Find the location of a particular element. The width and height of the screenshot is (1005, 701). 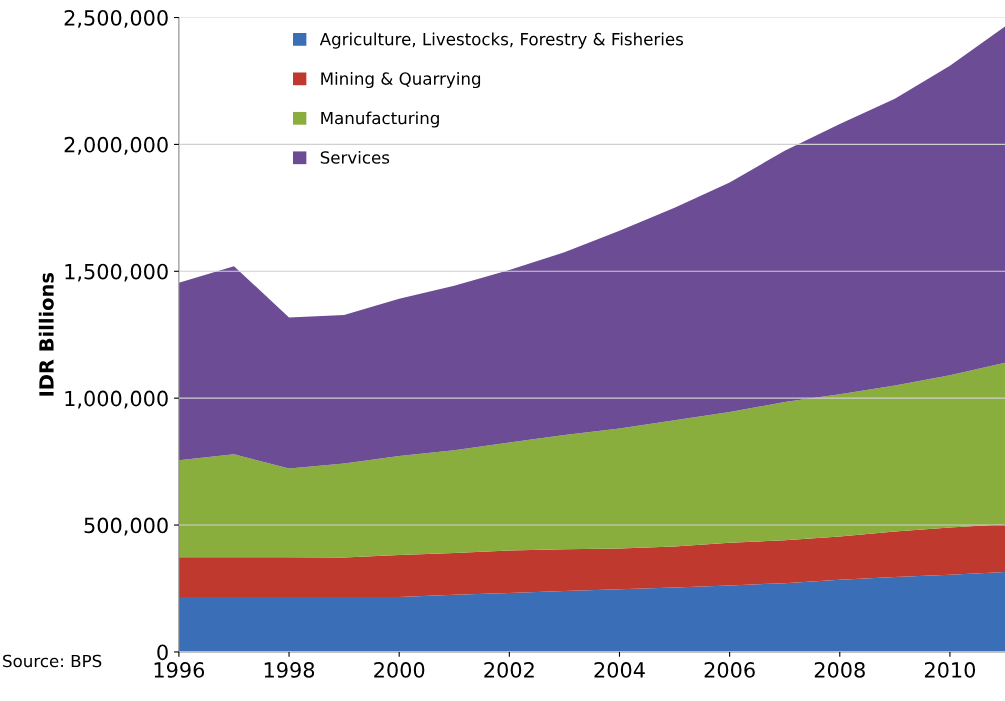

y-tick-label: 2,500,000 is located at coordinates (116, 18).